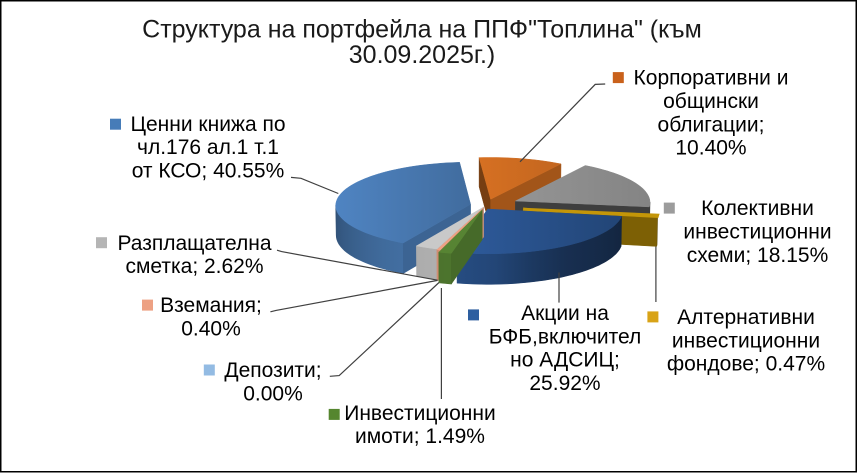  What do you see at coordinates (711, 101) in the screenshot?
I see `svg-text: общински` at bounding box center [711, 101].